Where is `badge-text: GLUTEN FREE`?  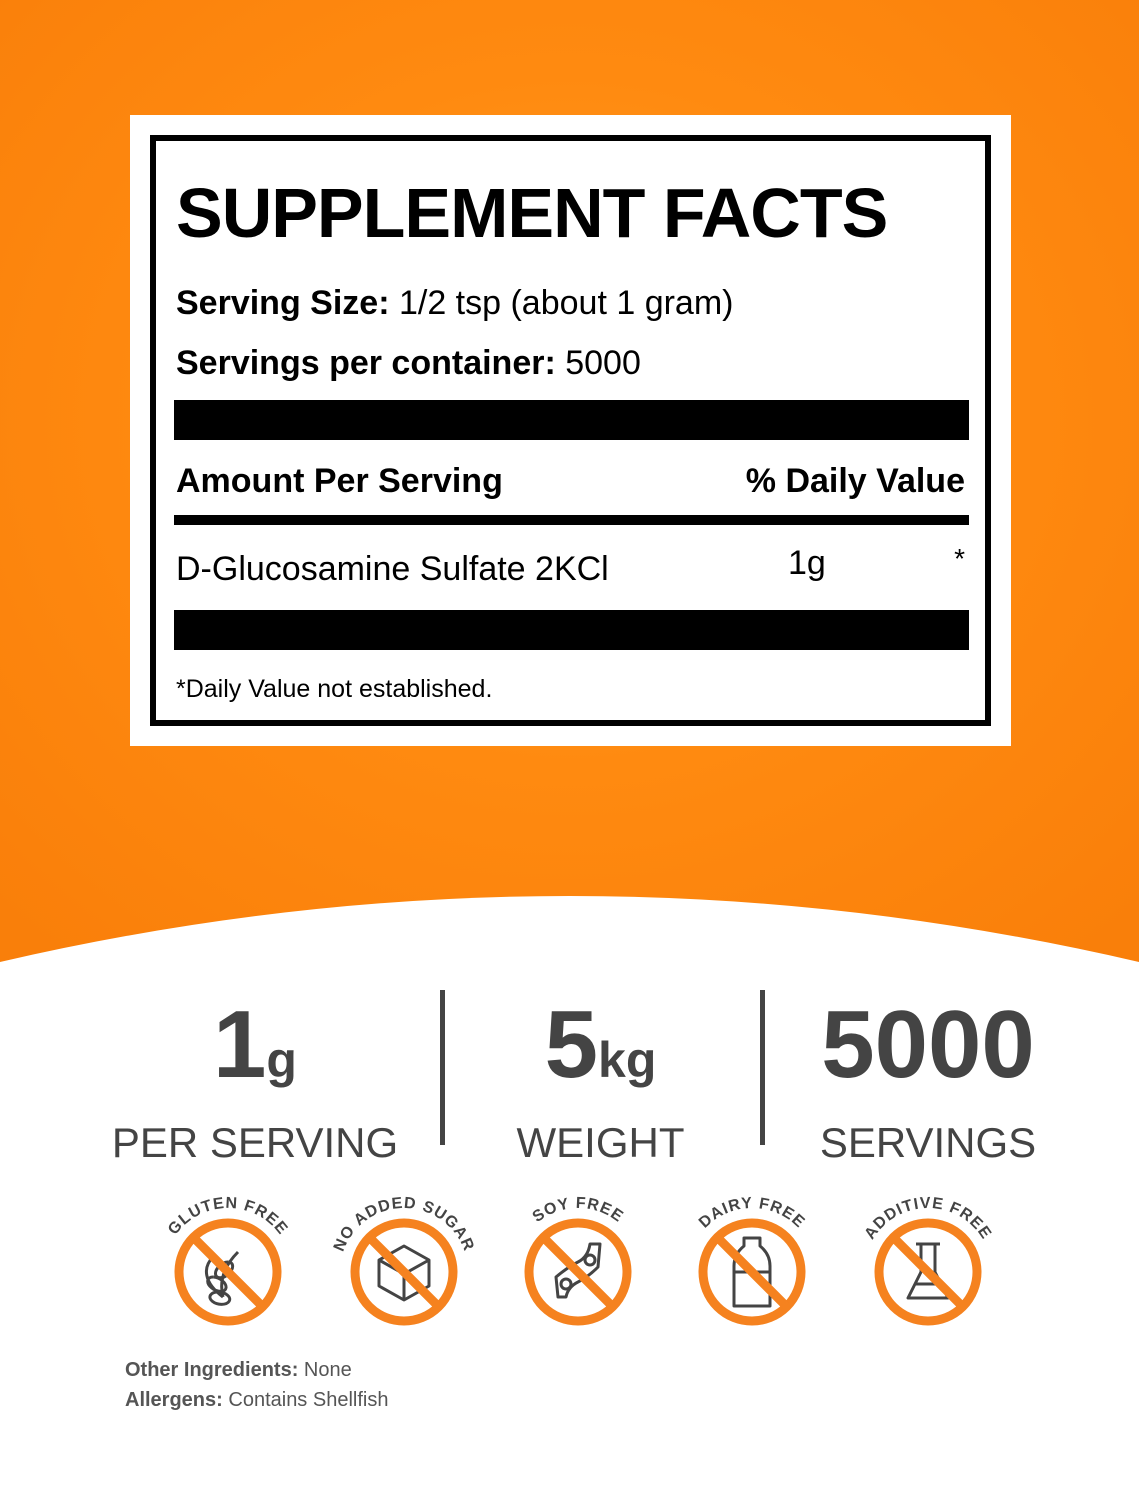
badge-text: GLUTEN FREE is located at coordinates (228, 1216).